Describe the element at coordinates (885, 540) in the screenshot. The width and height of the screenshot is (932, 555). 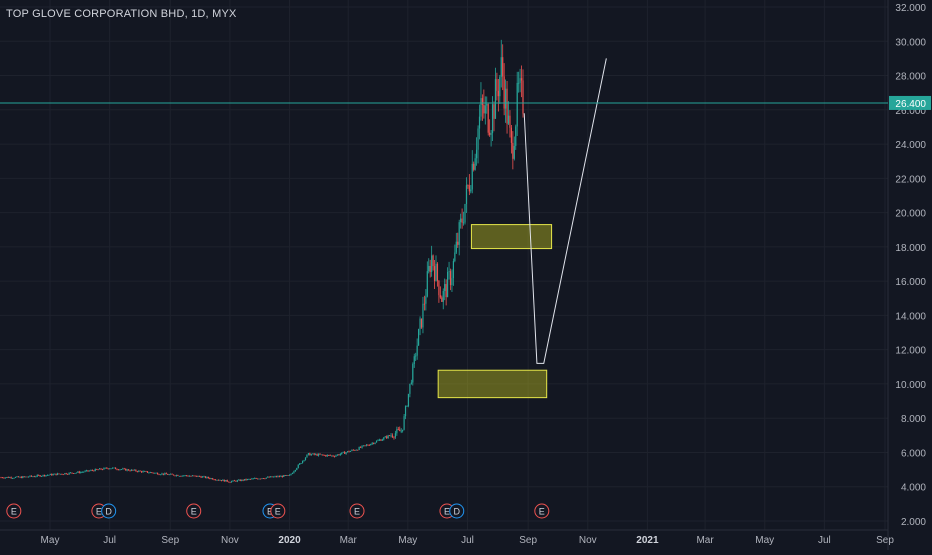
I see `x-tick-label: Sep` at that location.